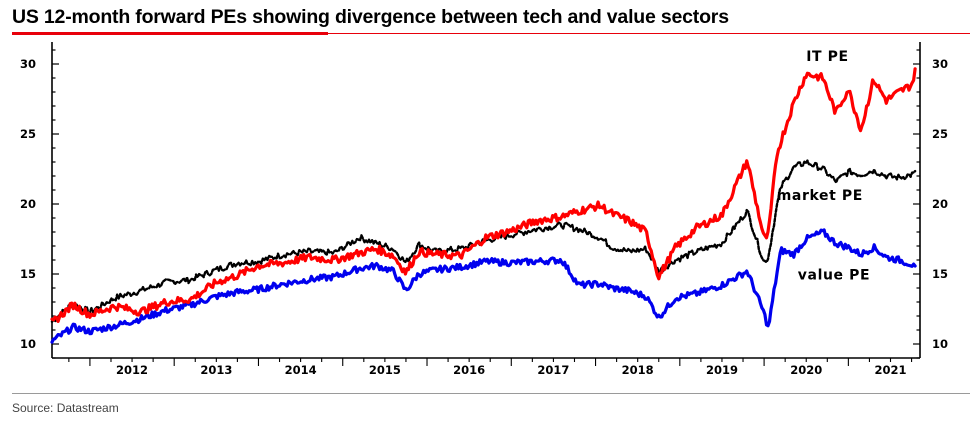 The height and width of the screenshot is (422, 980). Describe the element at coordinates (940, 274) in the screenshot. I see `y-tick-label-right: 15` at that location.